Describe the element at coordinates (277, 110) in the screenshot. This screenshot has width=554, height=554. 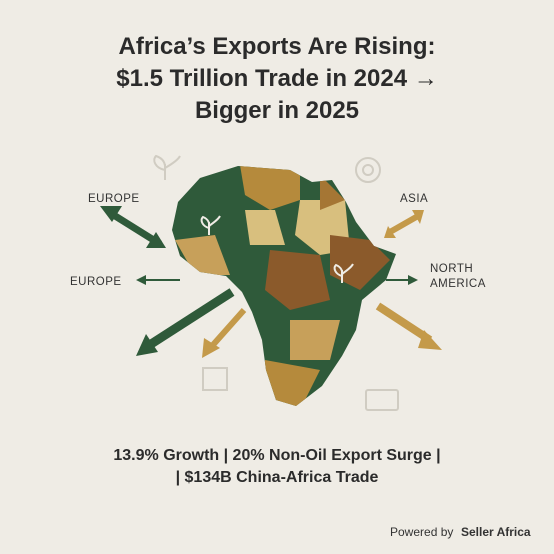
I see `title-line: Bigger in 2025` at that location.